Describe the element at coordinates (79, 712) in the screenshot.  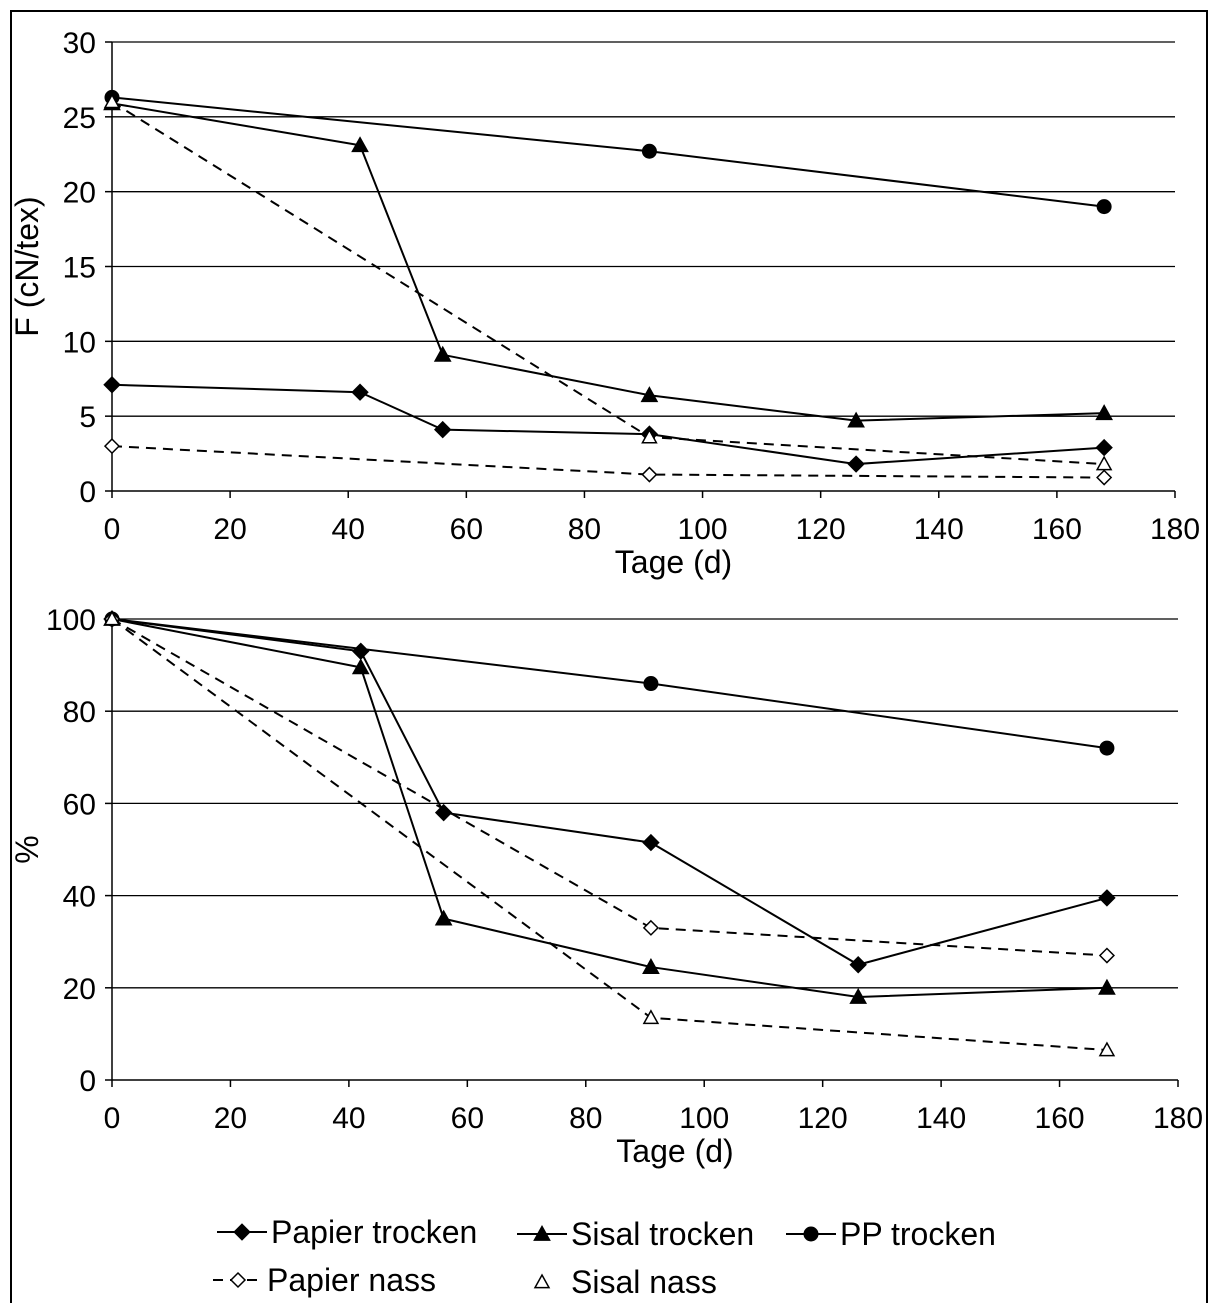
I see `y-tick-label: 80` at that location.